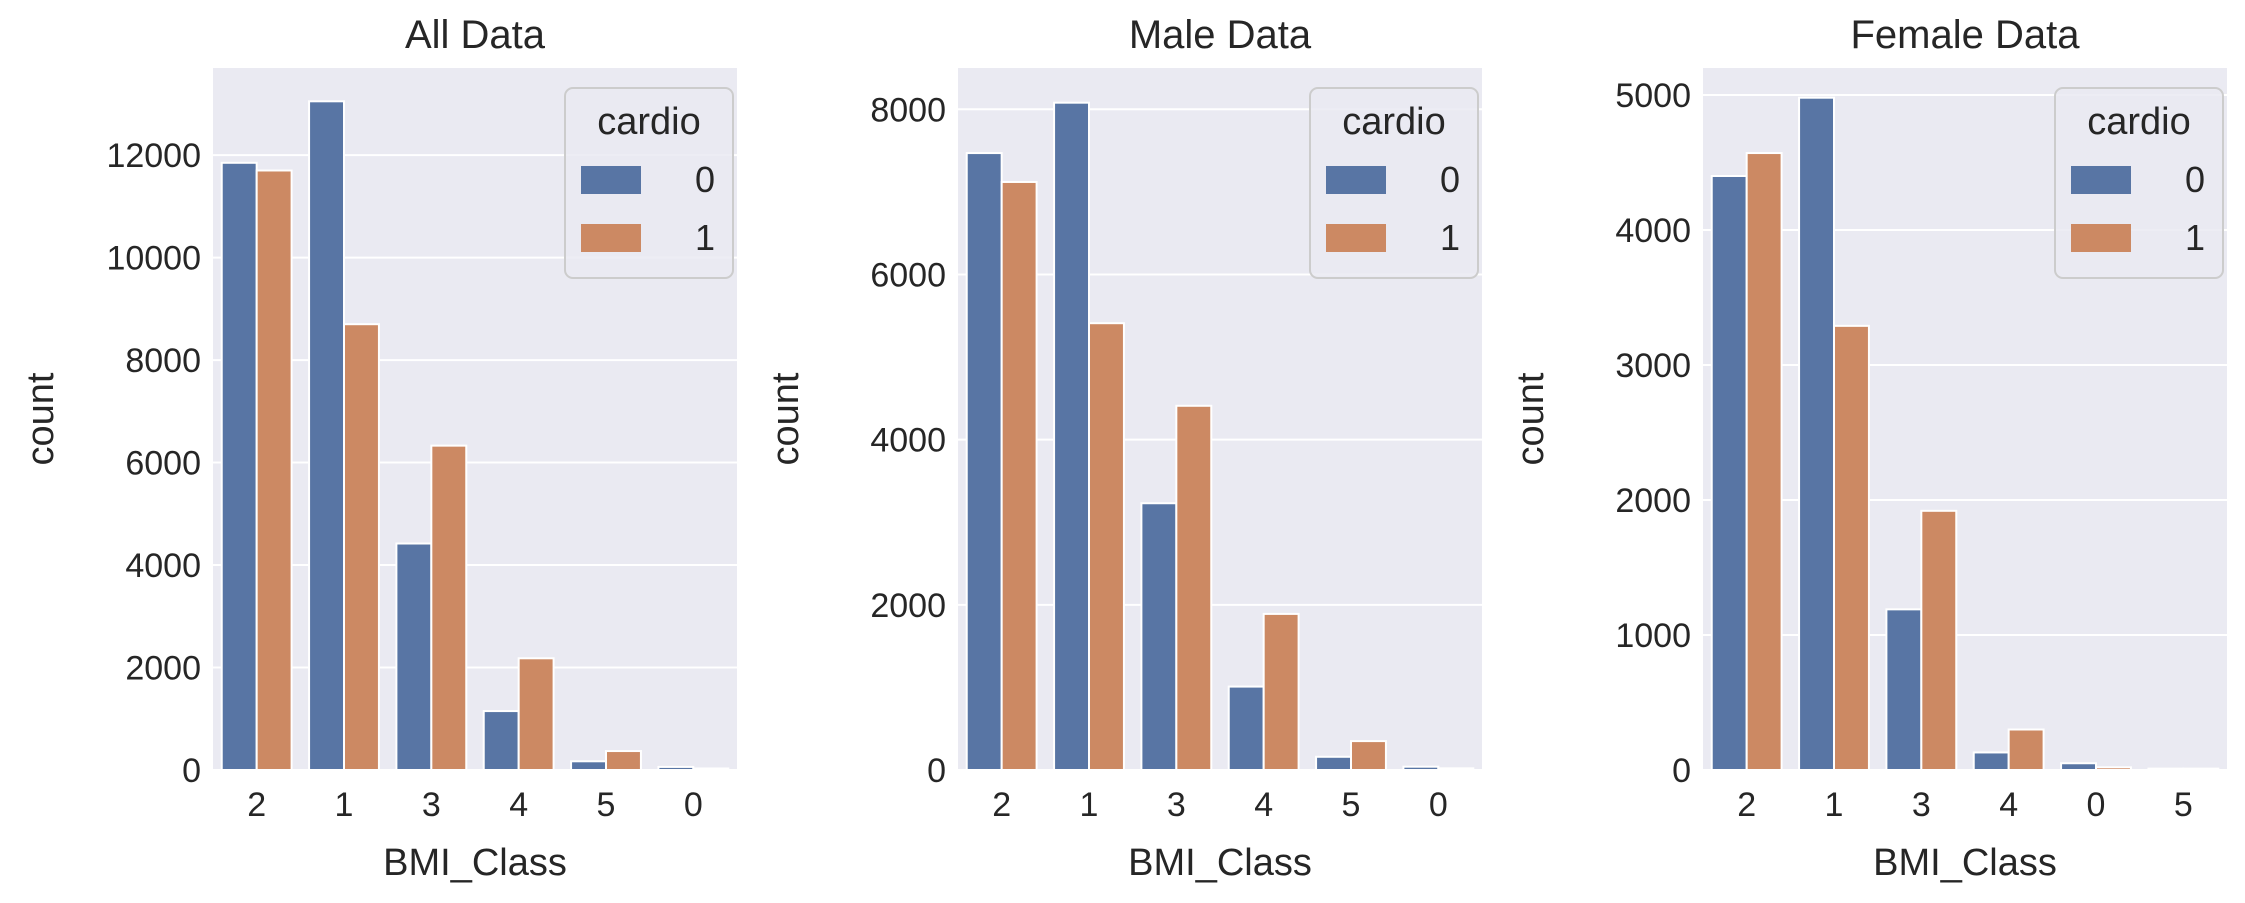  Describe the element at coordinates (1966, 35) in the screenshot. I see `chart-title: Female Data` at that location.